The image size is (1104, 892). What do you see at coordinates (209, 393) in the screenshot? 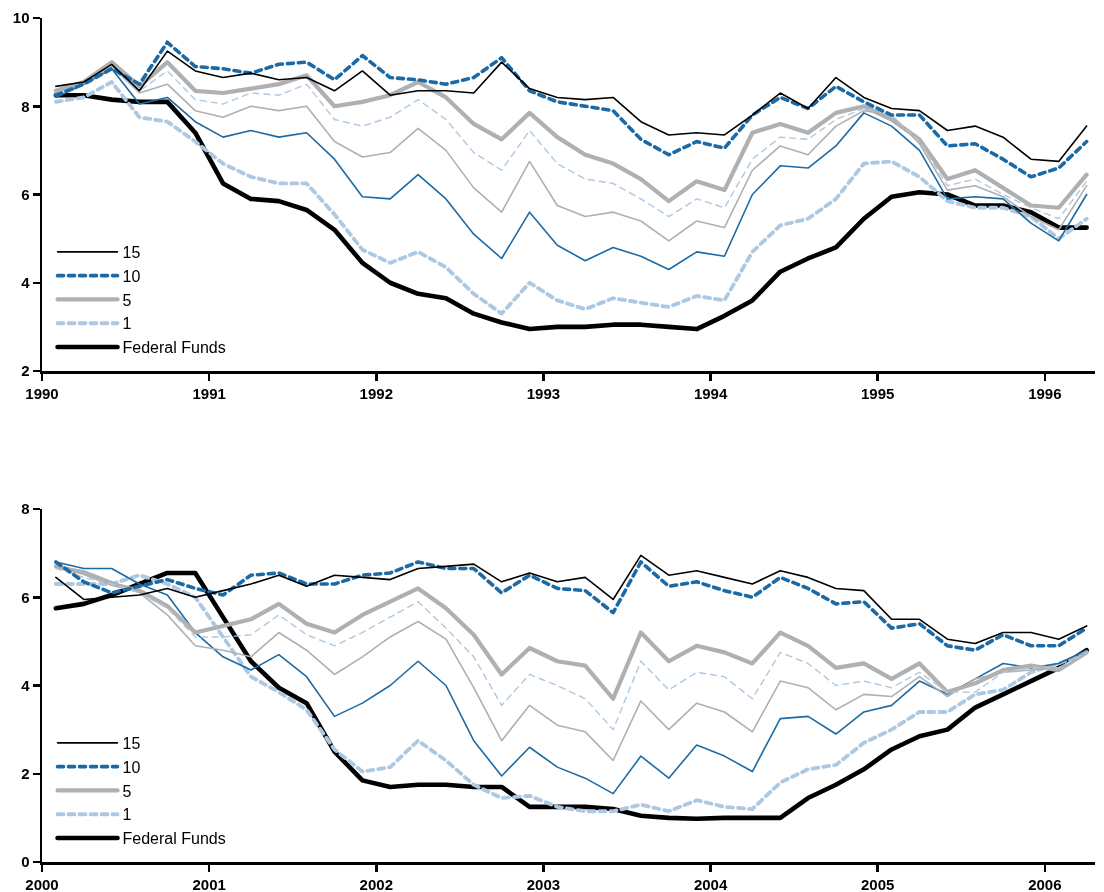
I see `x-tick-label: 1991` at bounding box center [209, 393].